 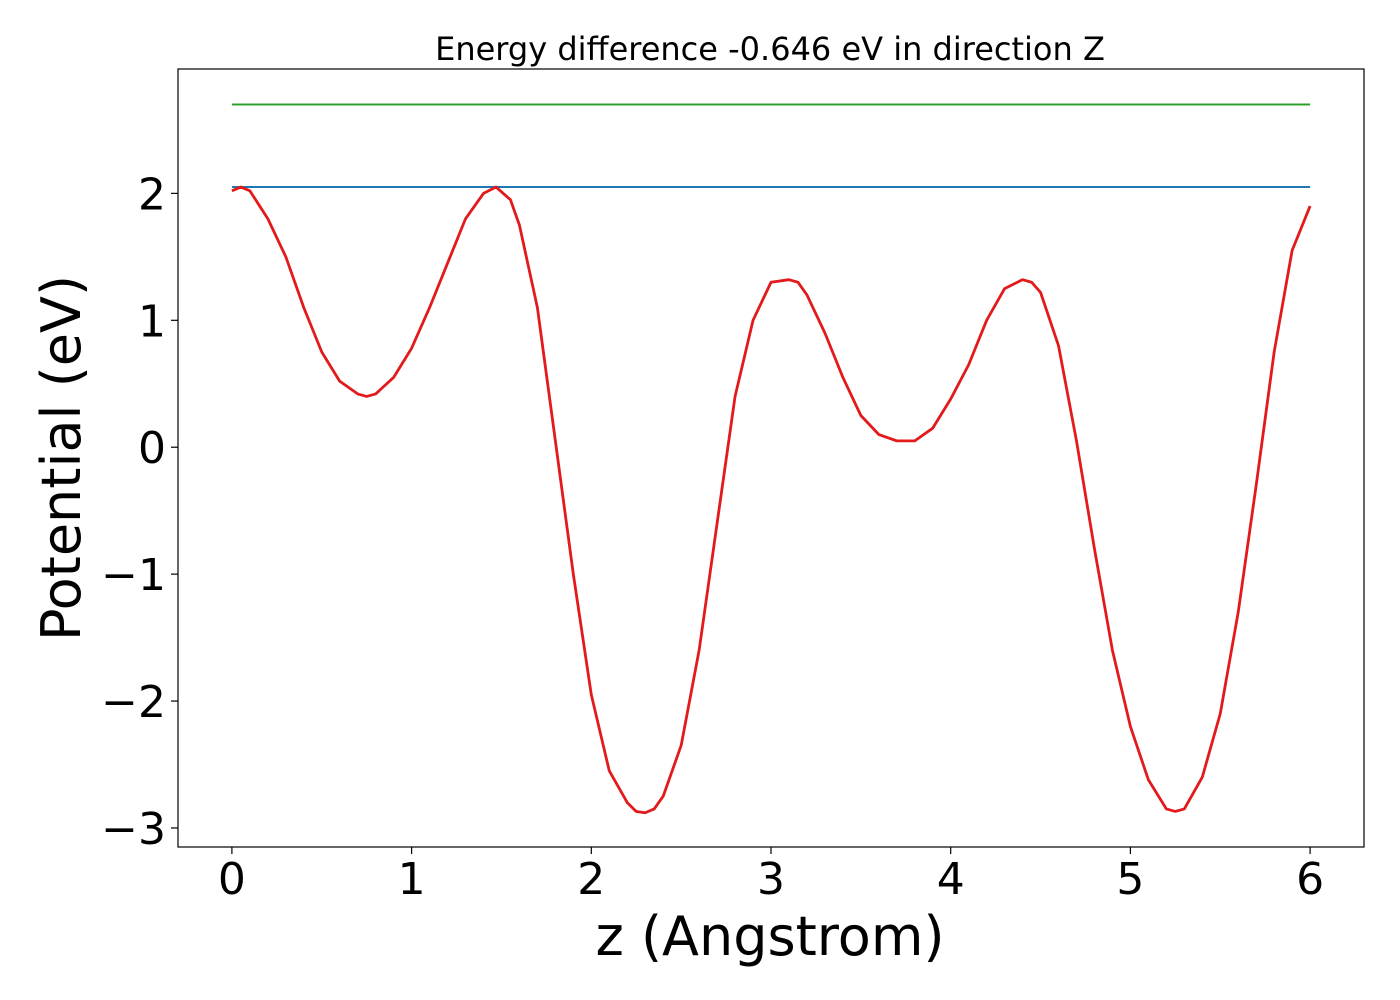 I want to click on x-tick-label: 1, so click(x=412, y=879).